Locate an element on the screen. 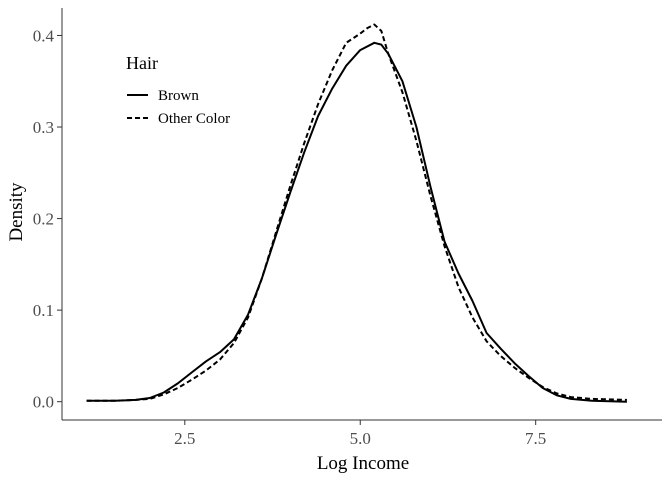 Image resolution: width=672 pixels, height=480 pixels. x-ticks: 2.5 5.0 7.5 is located at coordinates (360, 434).